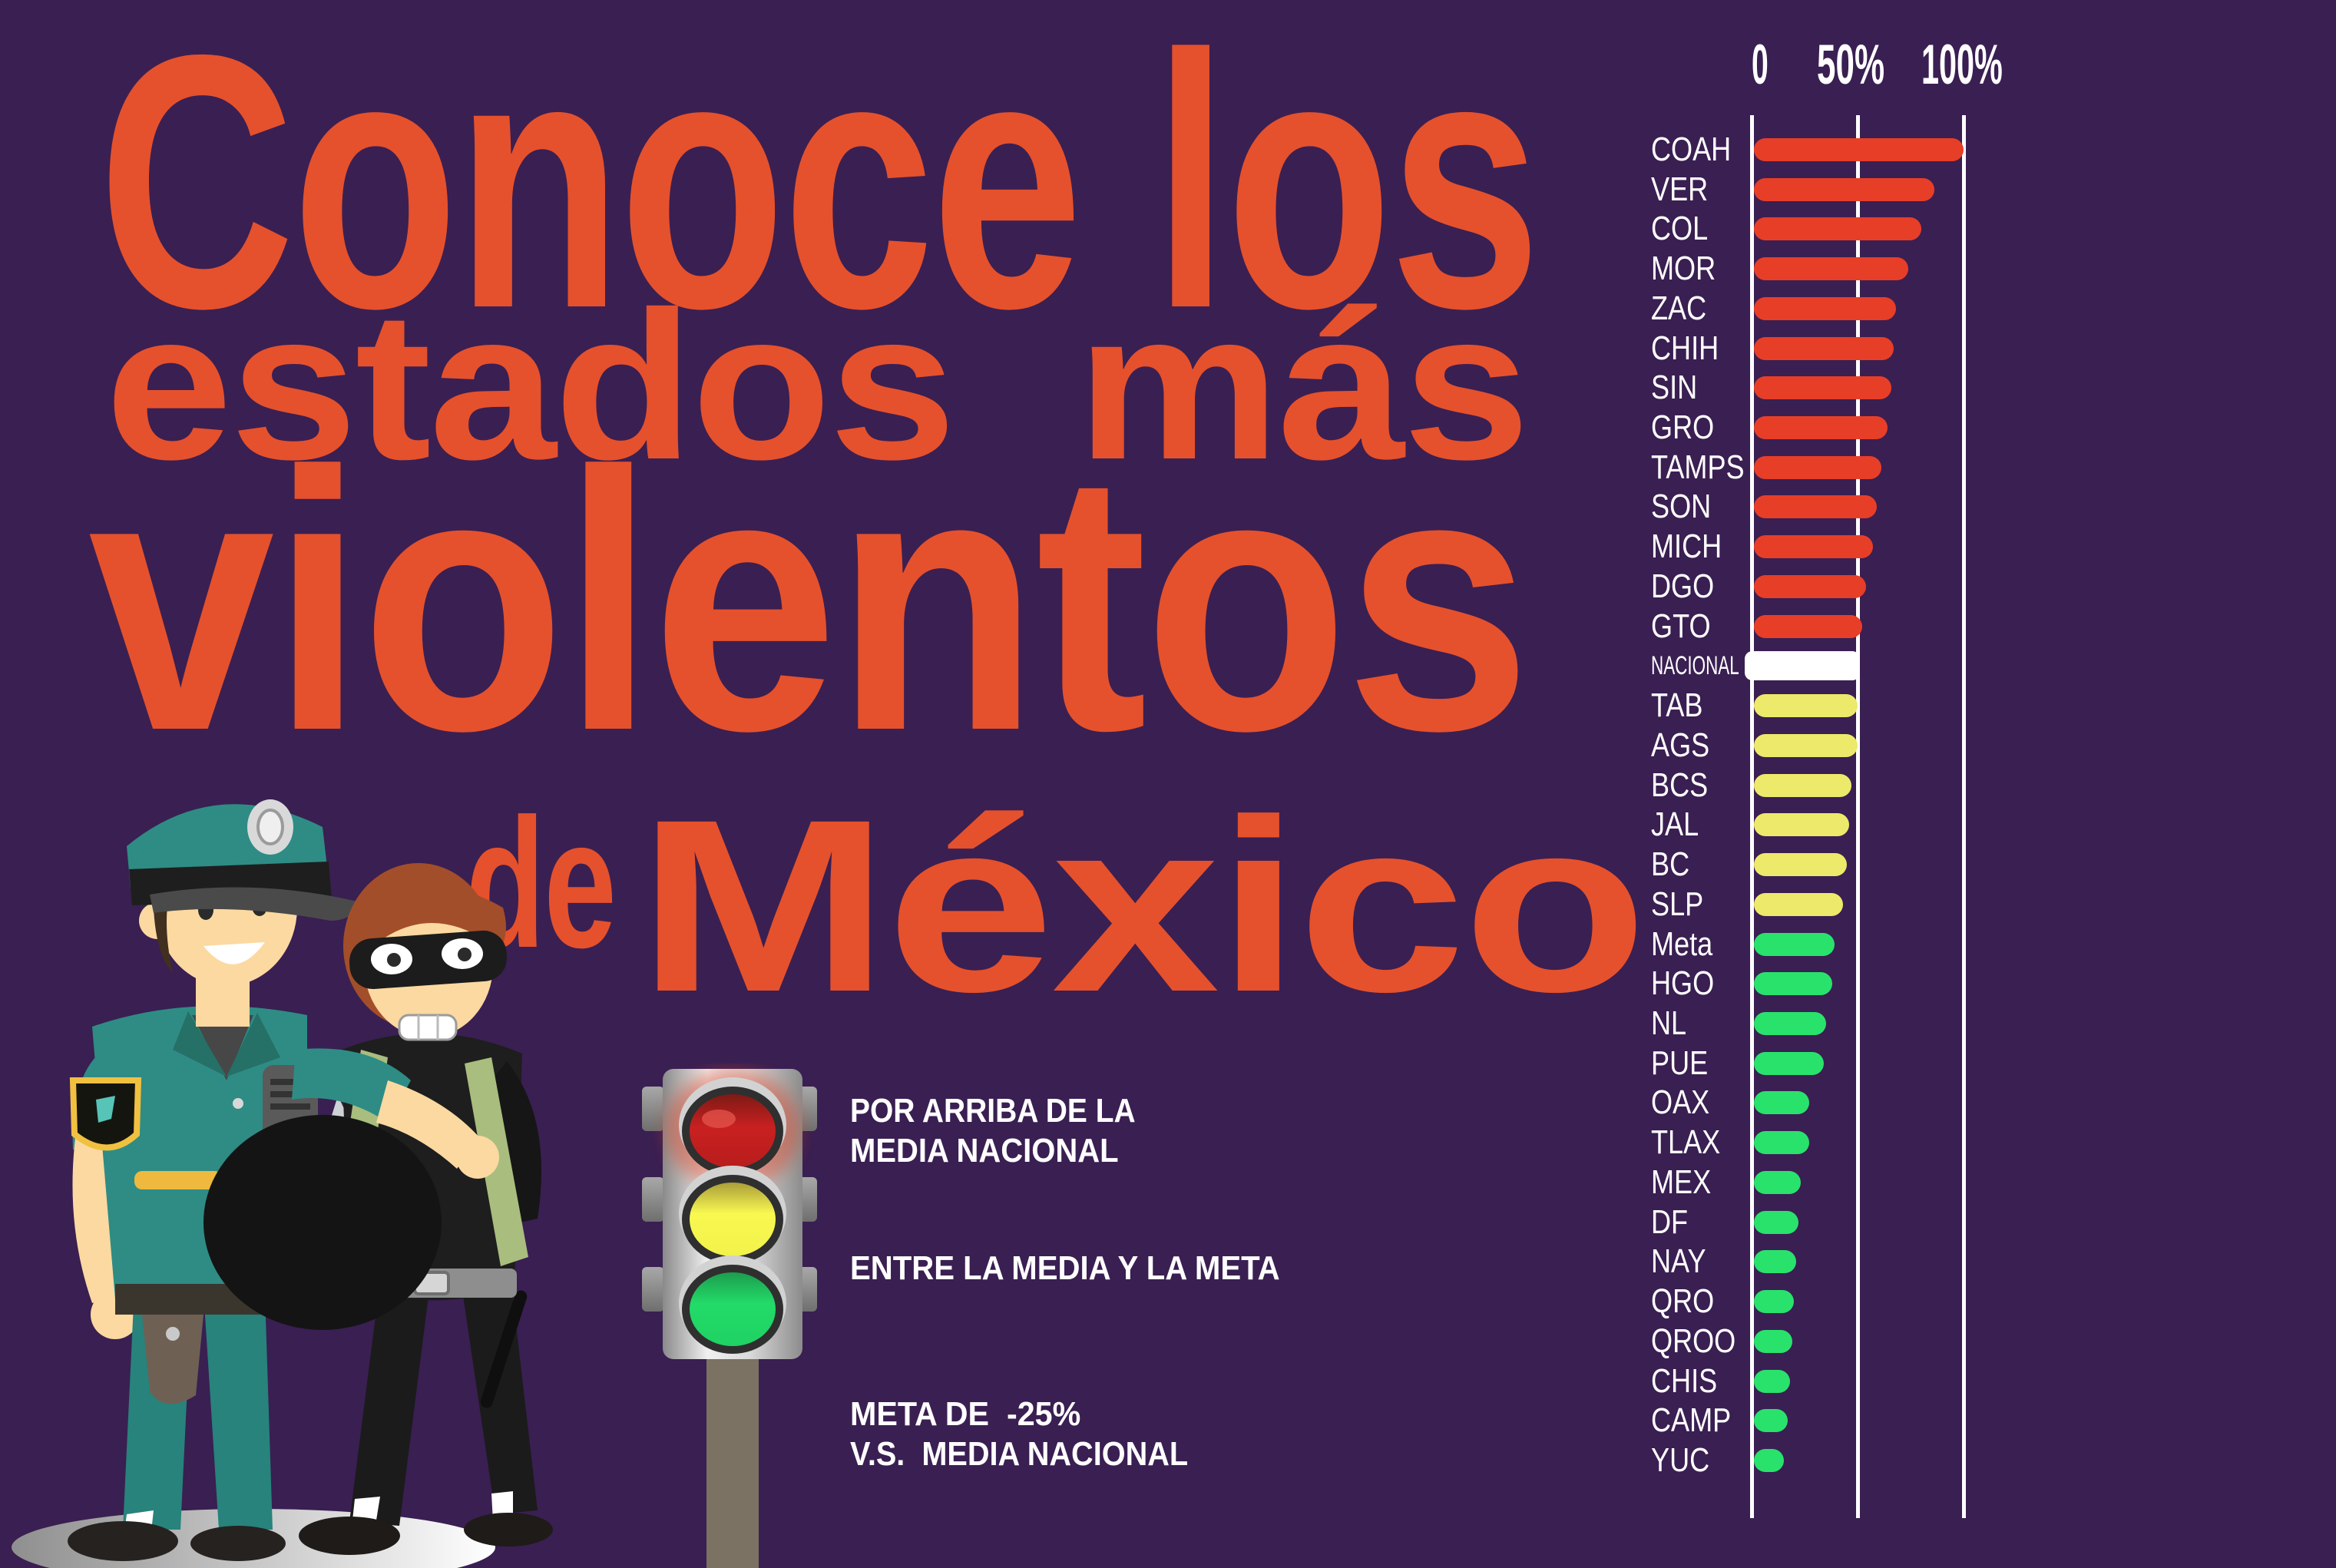  Describe the element at coordinates (172, 1359) in the screenshot. I see `holster` at that location.